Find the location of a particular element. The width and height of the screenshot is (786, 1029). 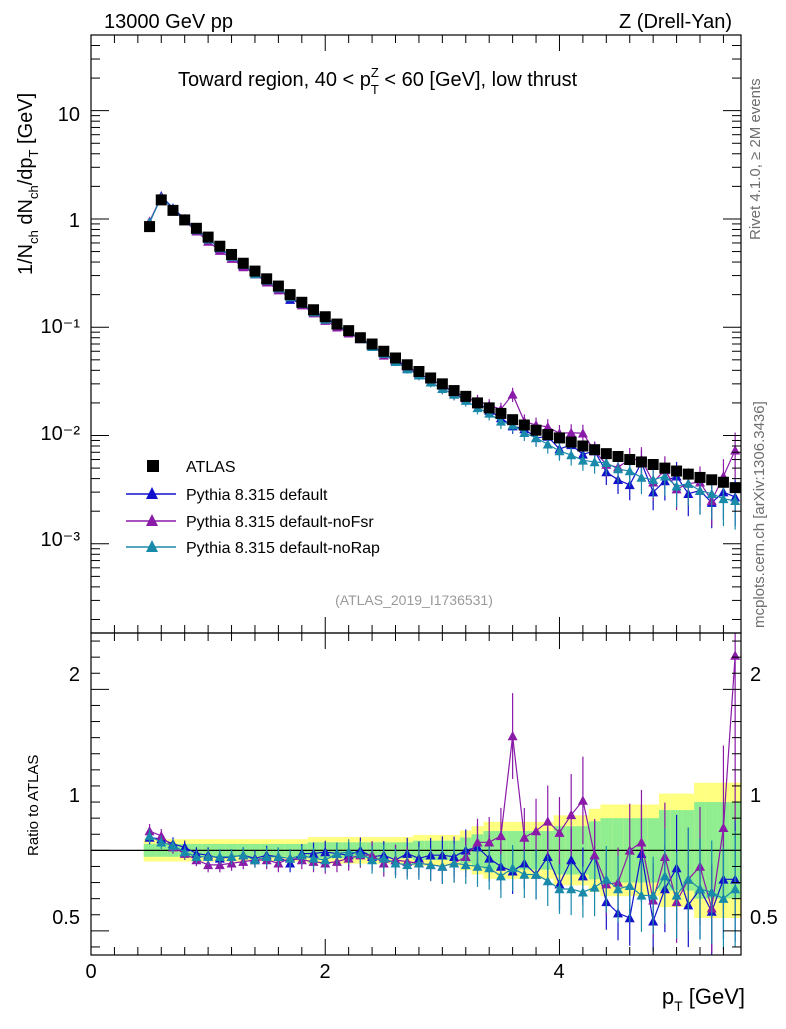

legend-label-norap: Pythia 8.315 default-noRap is located at coordinates (283, 548).